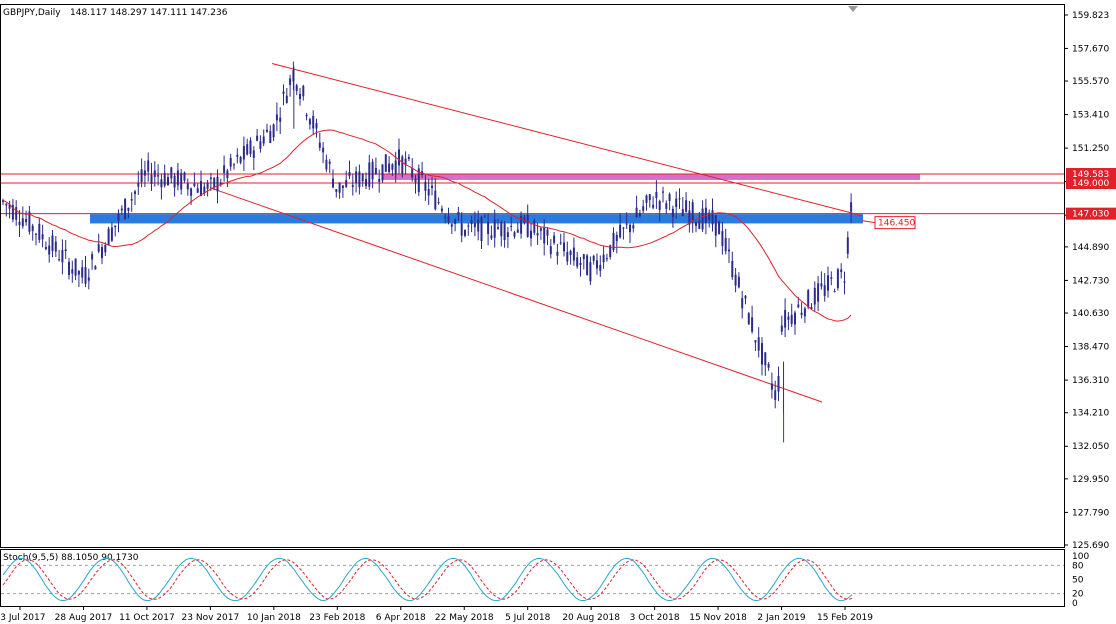  I want to click on resistance-zone, so click(651, 176).